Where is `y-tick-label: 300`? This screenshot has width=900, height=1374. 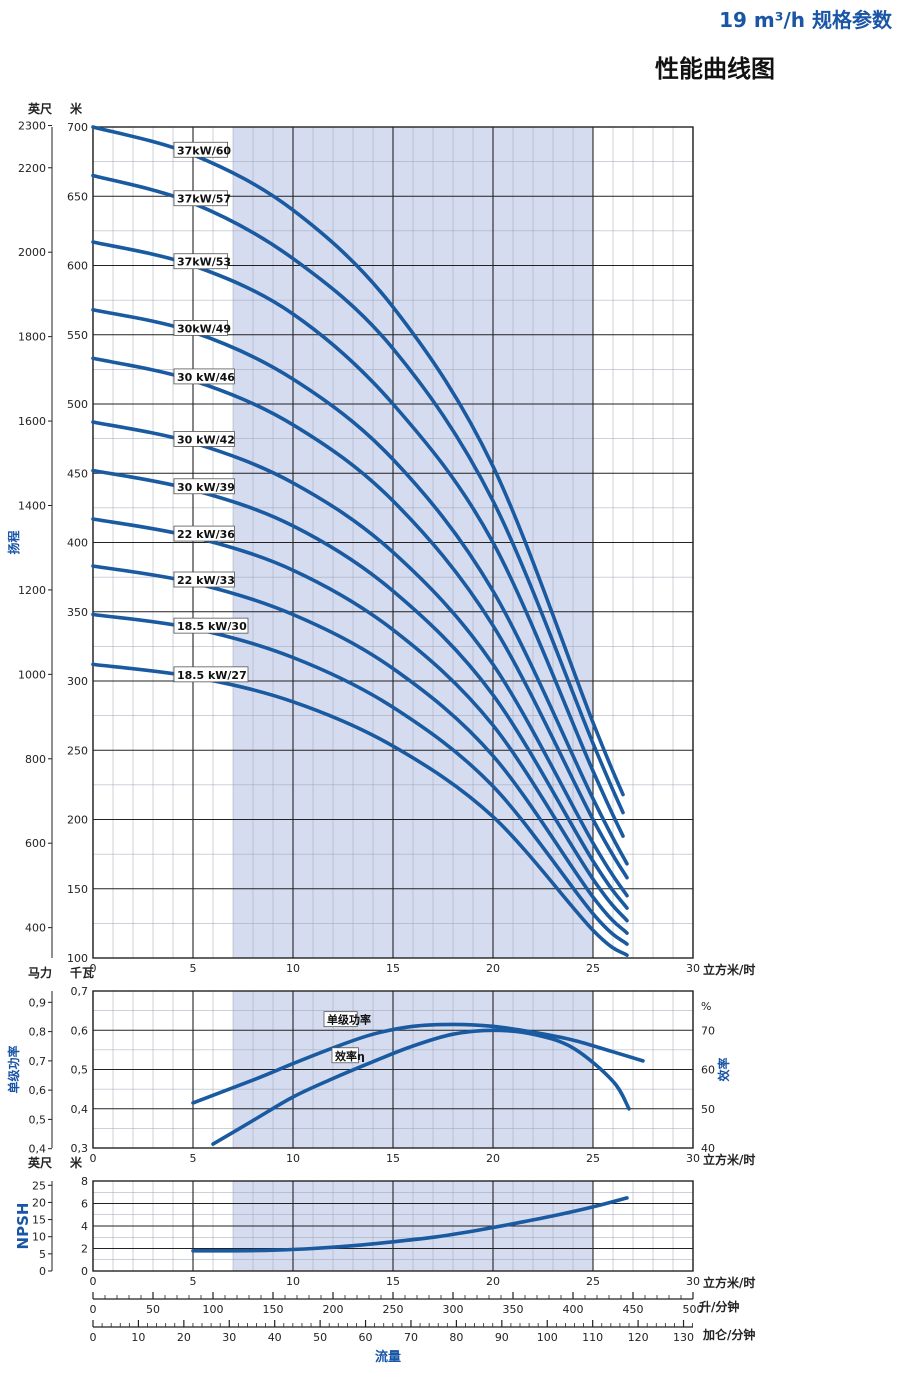 y-tick-label: 300 is located at coordinates (77, 681).